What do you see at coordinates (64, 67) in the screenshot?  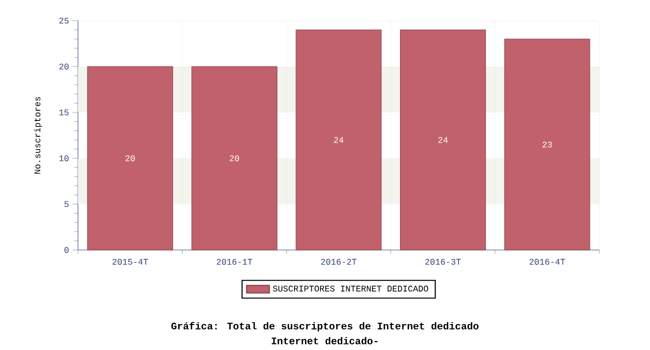 I see `y-tick-label: 20` at bounding box center [64, 67].